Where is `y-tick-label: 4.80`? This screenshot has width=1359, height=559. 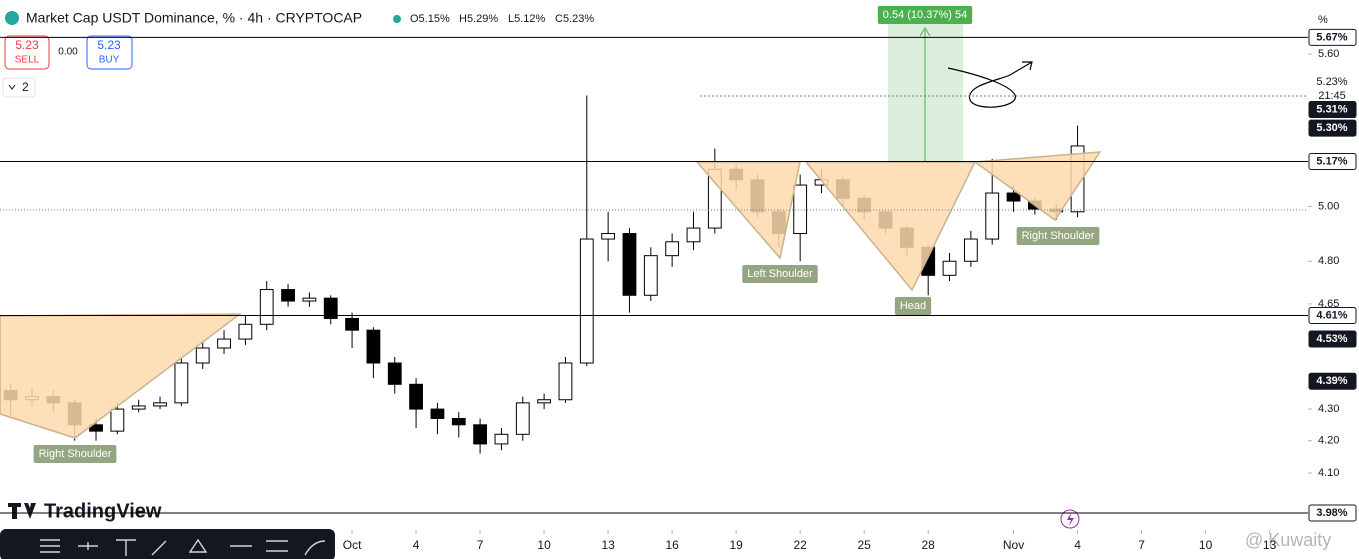
y-tick-label: 4.80 is located at coordinates (1328, 261).